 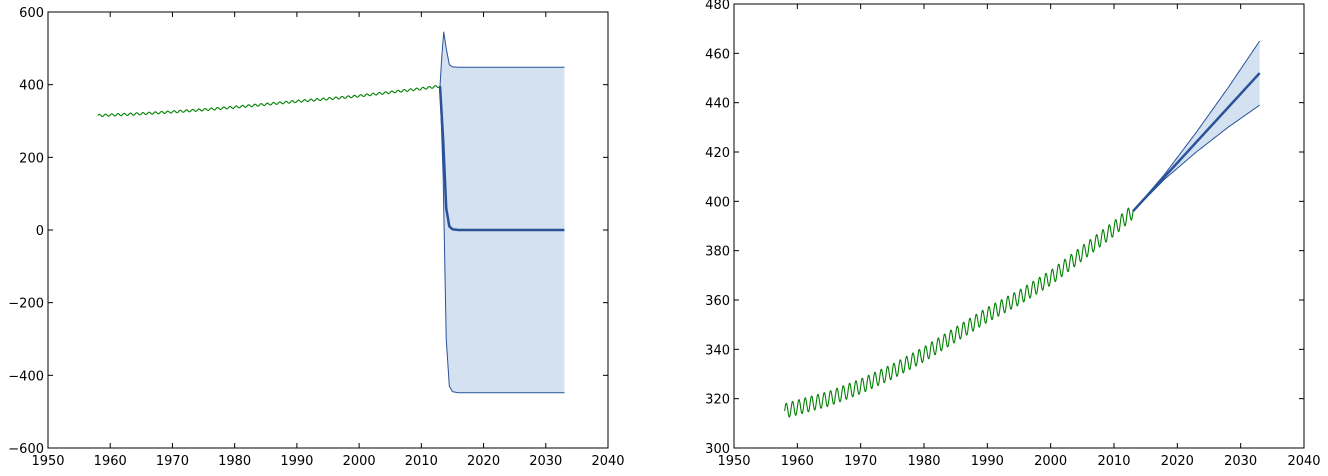 I want to click on y-tick-label: −400, so click(x=26, y=376).